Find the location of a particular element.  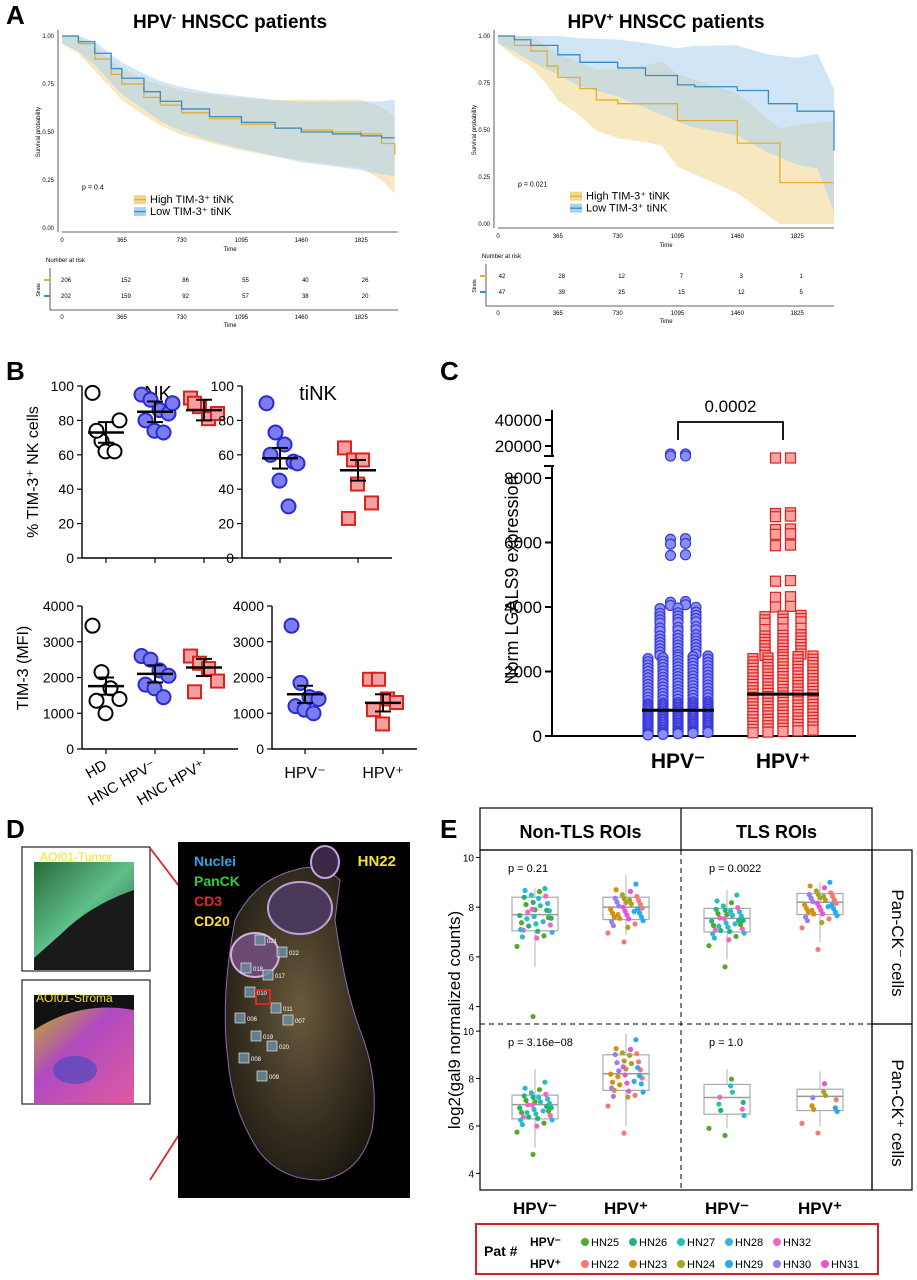

risk-count-low: 15 is located at coordinates (681, 293).